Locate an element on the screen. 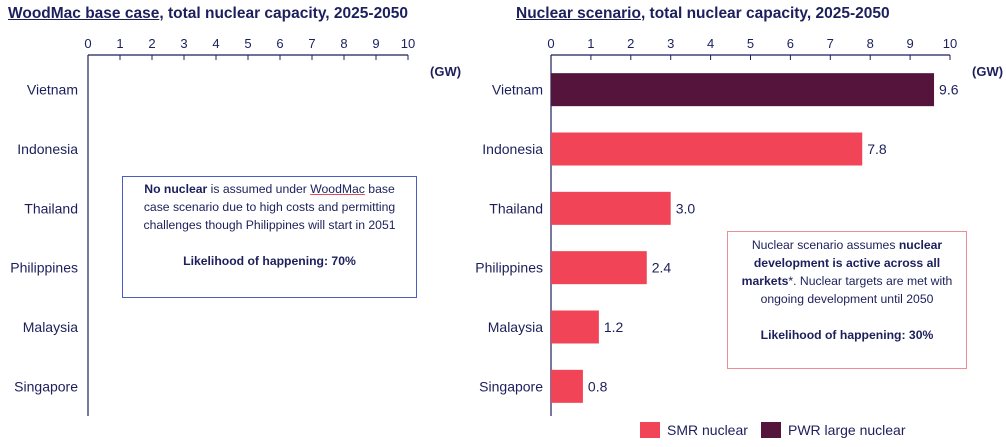 The image size is (1006, 447). right-data-label: 2.4 is located at coordinates (662, 268).